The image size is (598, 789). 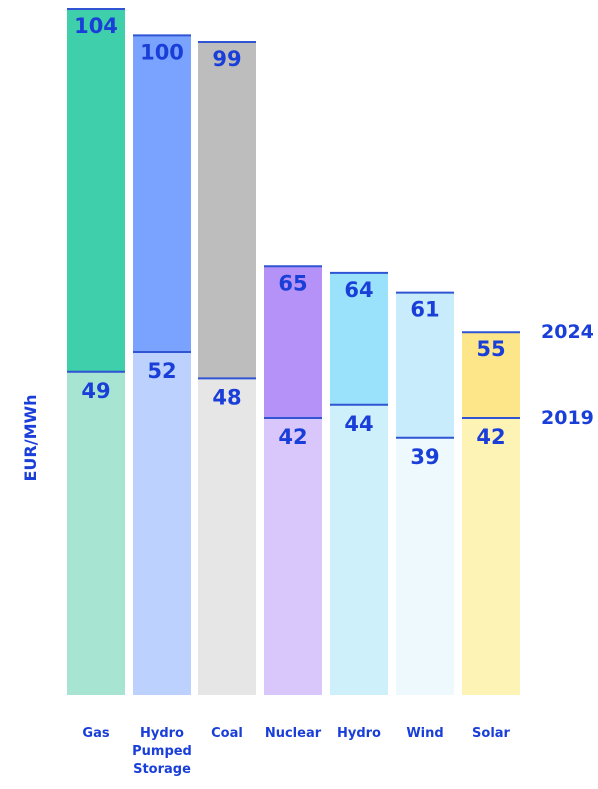 What do you see at coordinates (567, 418) in the screenshot?
I see `legend-2019: 2019` at bounding box center [567, 418].